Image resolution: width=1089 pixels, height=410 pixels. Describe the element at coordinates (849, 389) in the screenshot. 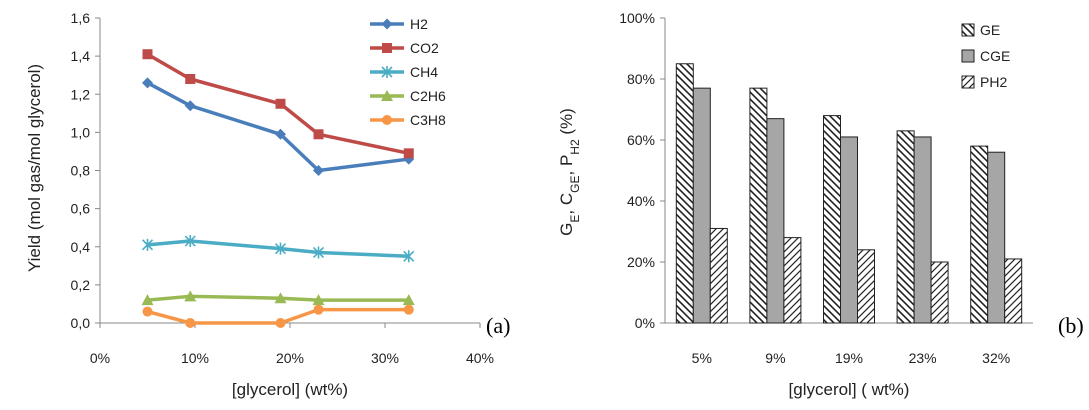

I see `panel-b-x-axis-label: [glycerol] ( wt%)` at that location.